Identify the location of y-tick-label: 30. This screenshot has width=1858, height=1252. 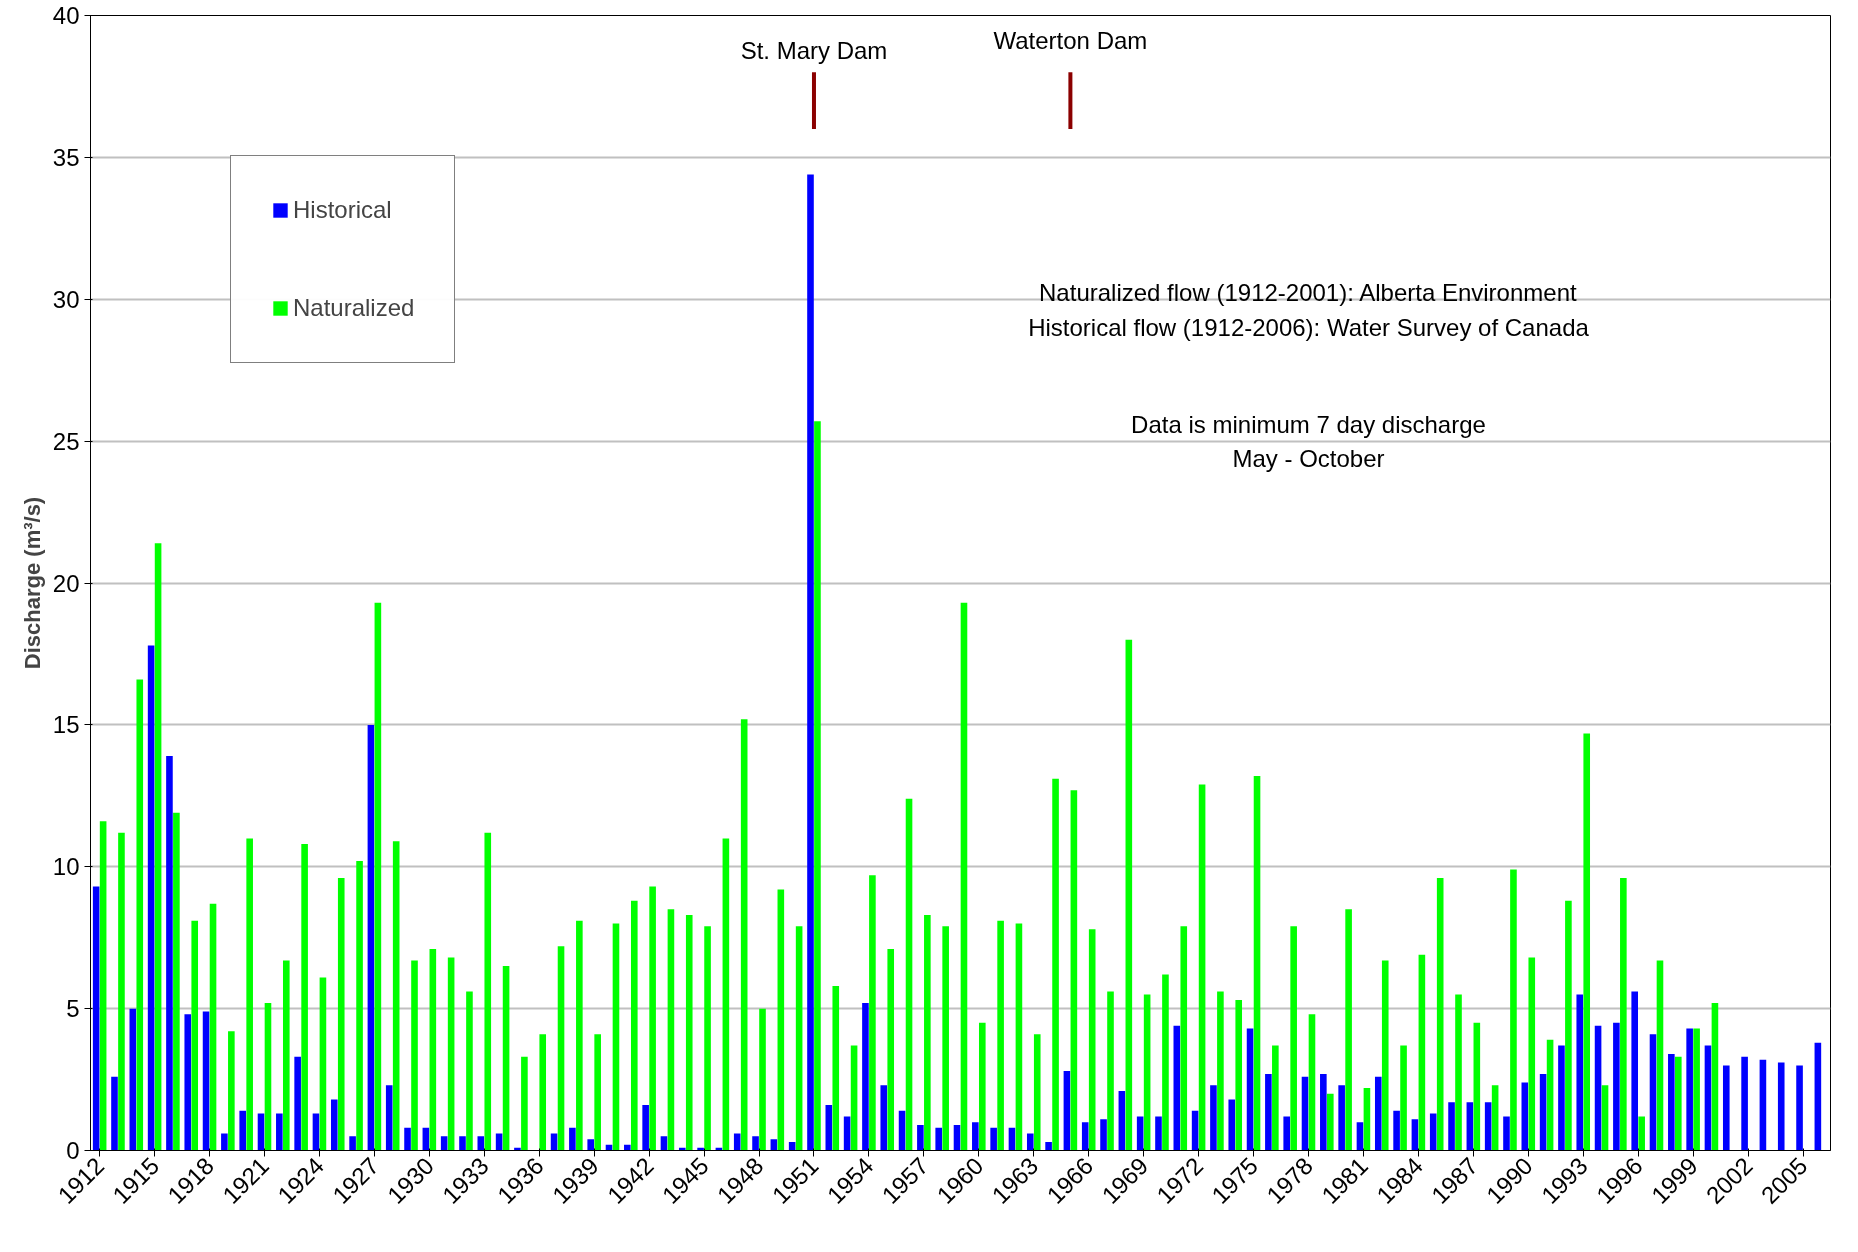
(66, 299).